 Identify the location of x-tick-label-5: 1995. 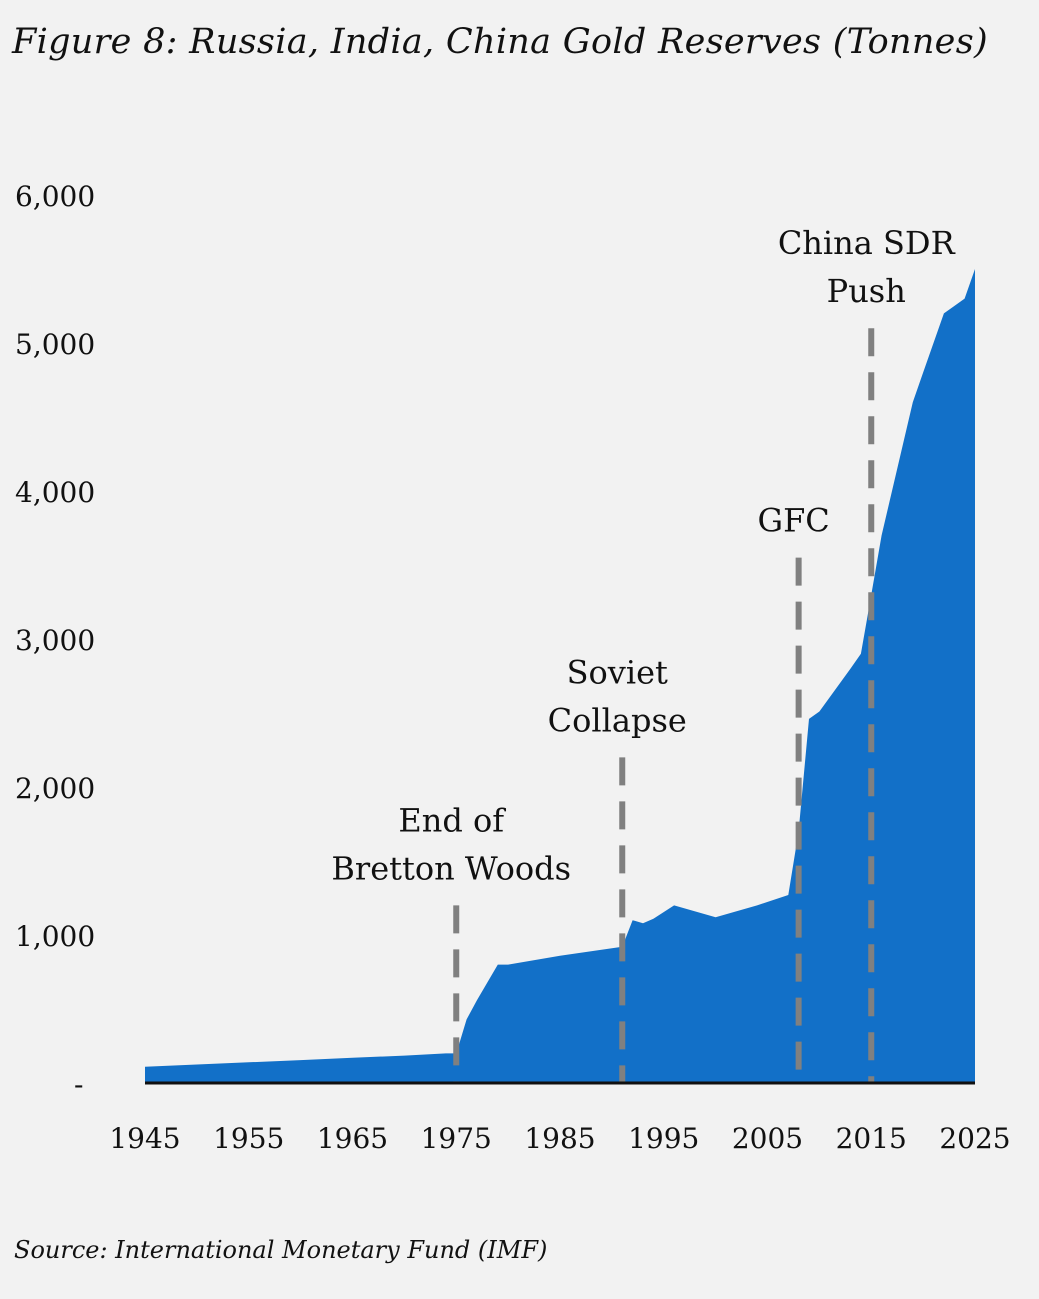
(663, 1138).